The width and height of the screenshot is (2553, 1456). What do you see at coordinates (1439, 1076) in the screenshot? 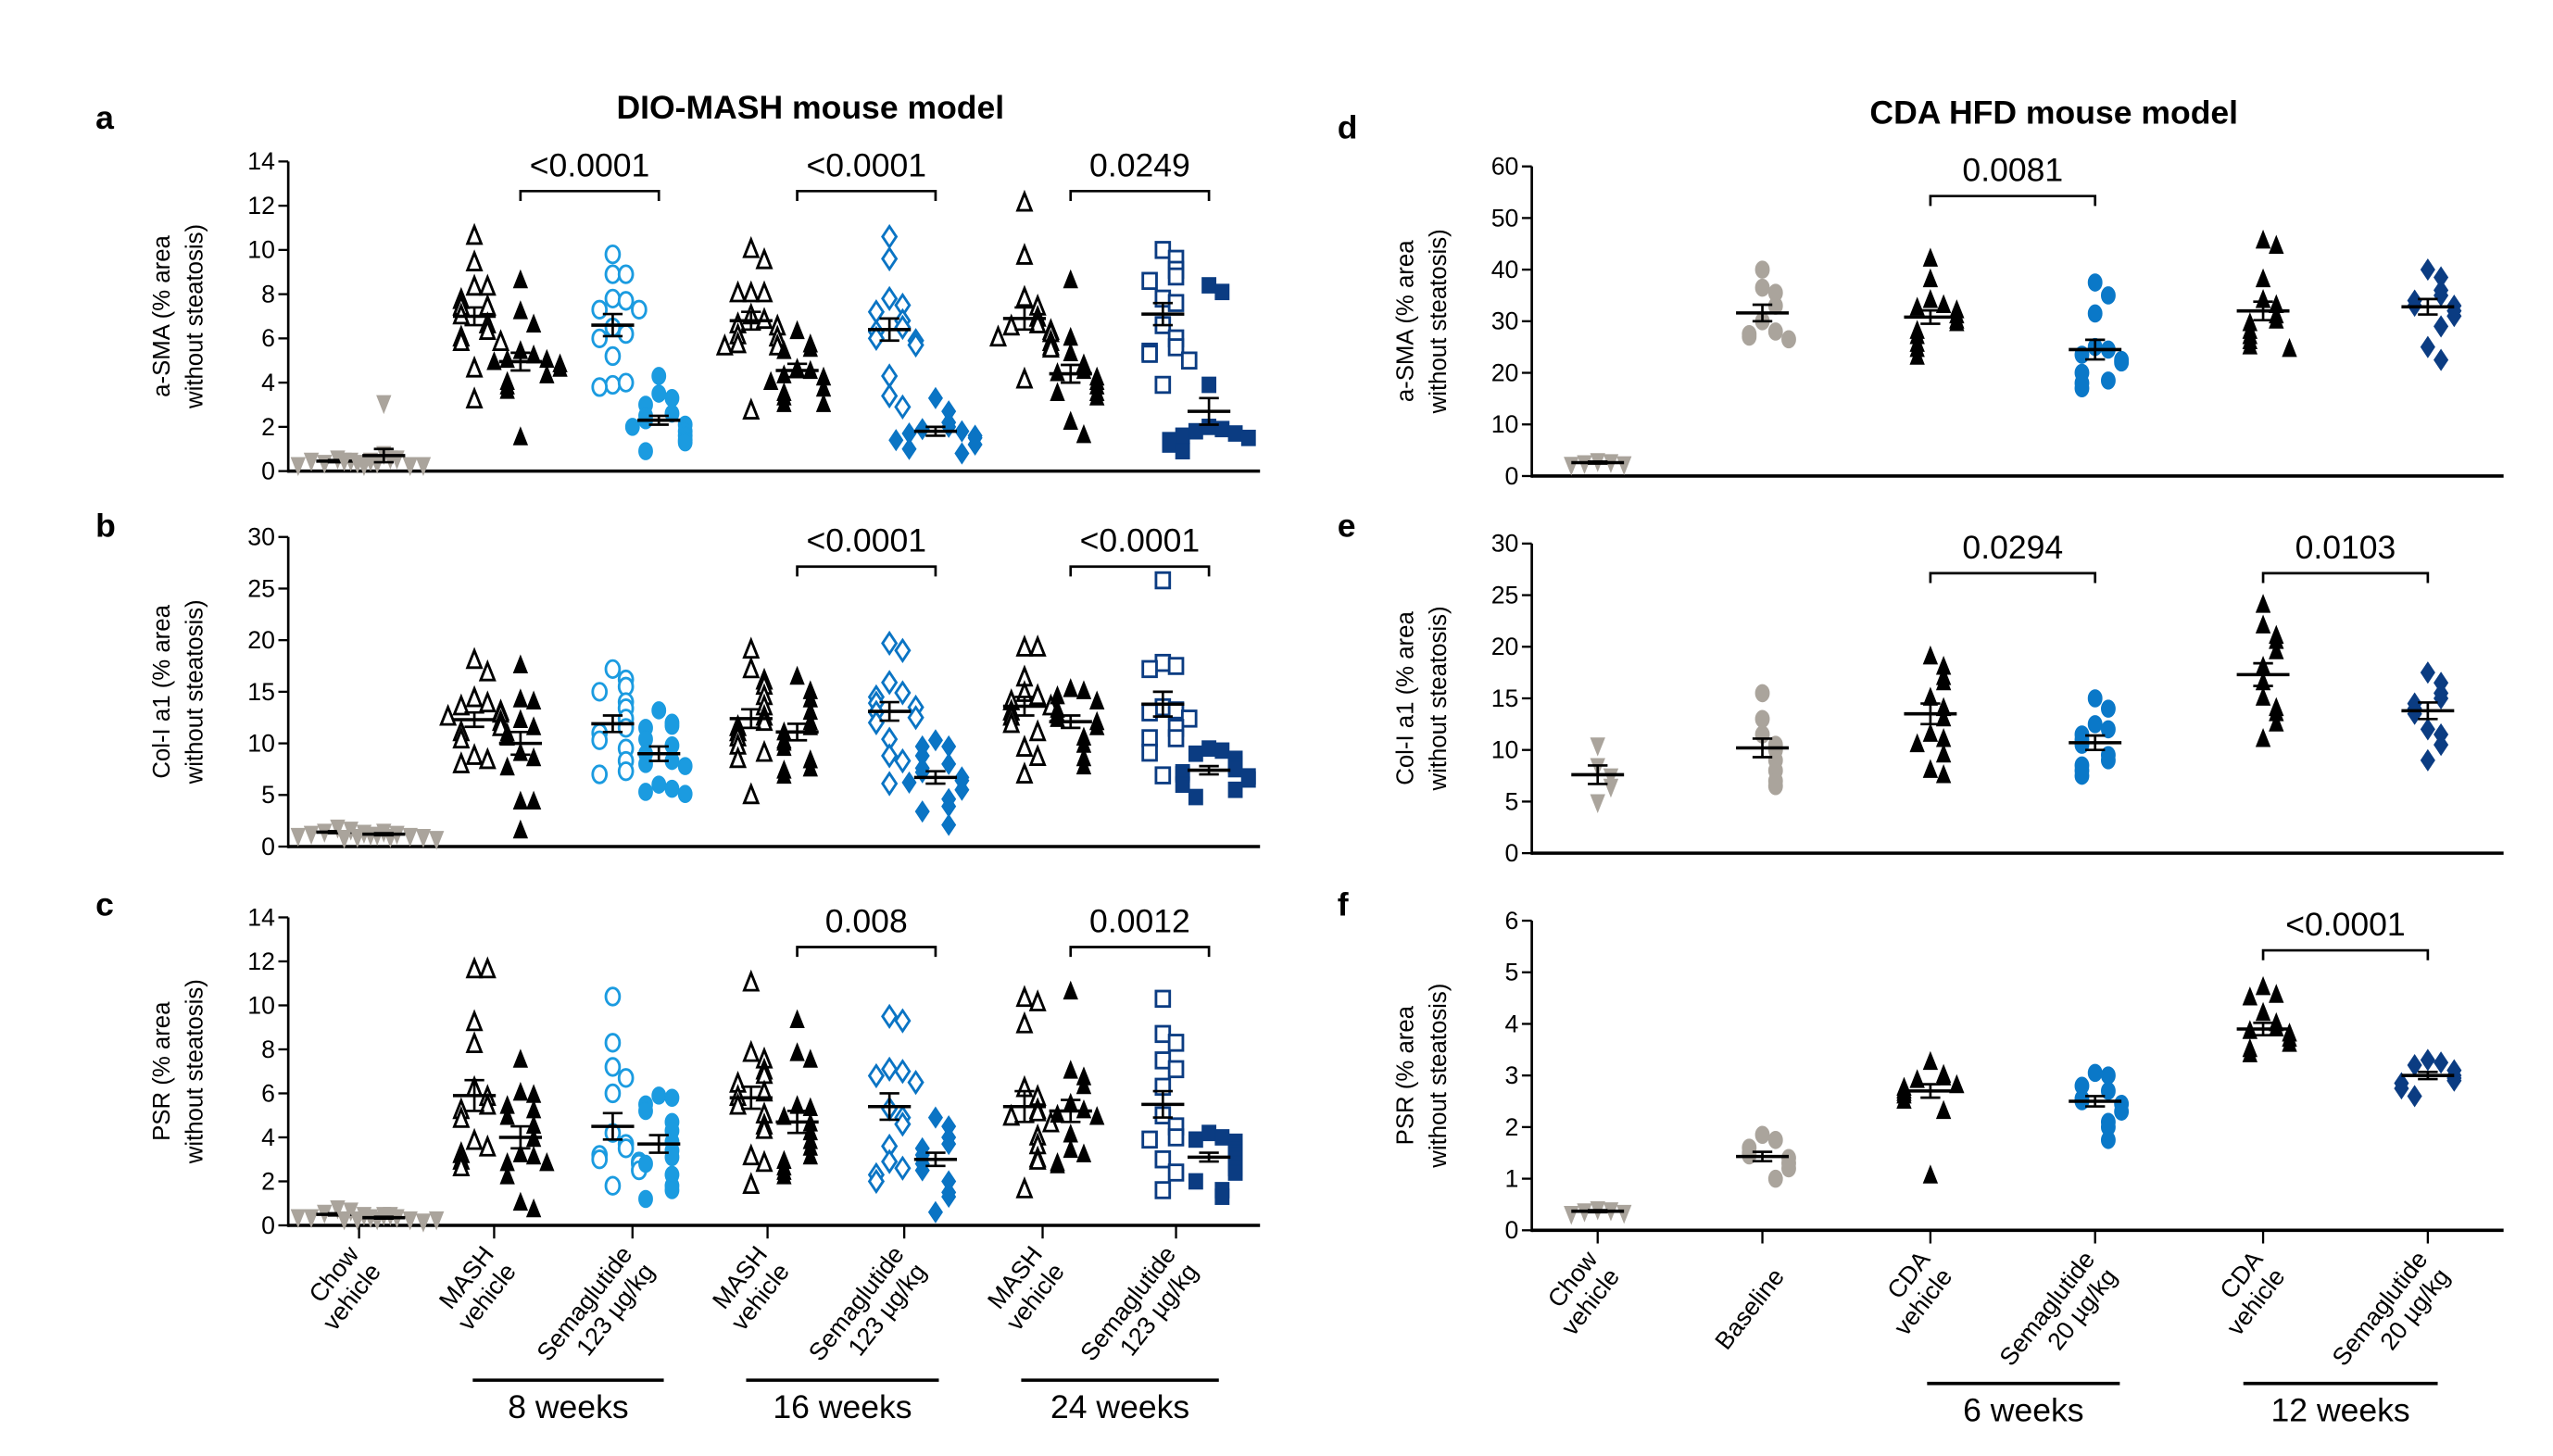
I see `y-axis-label-line: without steatosis)` at bounding box center [1439, 1076].